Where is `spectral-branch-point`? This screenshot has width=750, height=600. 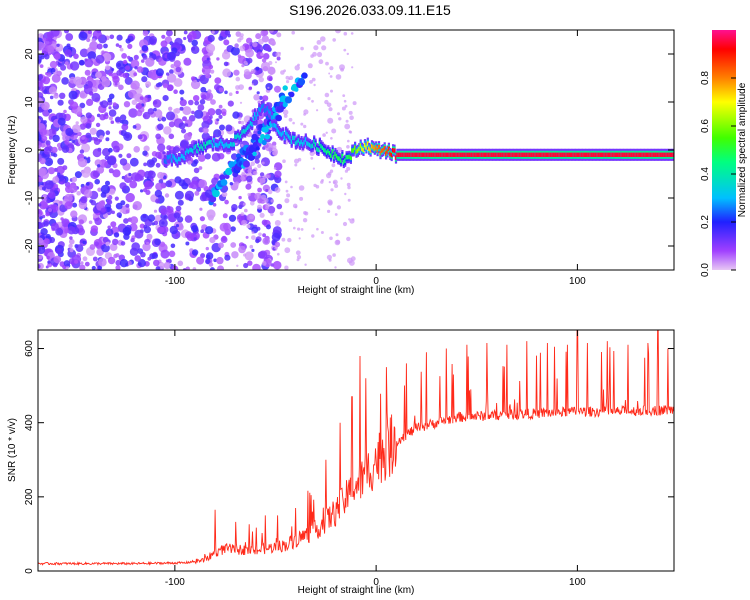
spectral-branch-point is located at coordinates (304, 75).